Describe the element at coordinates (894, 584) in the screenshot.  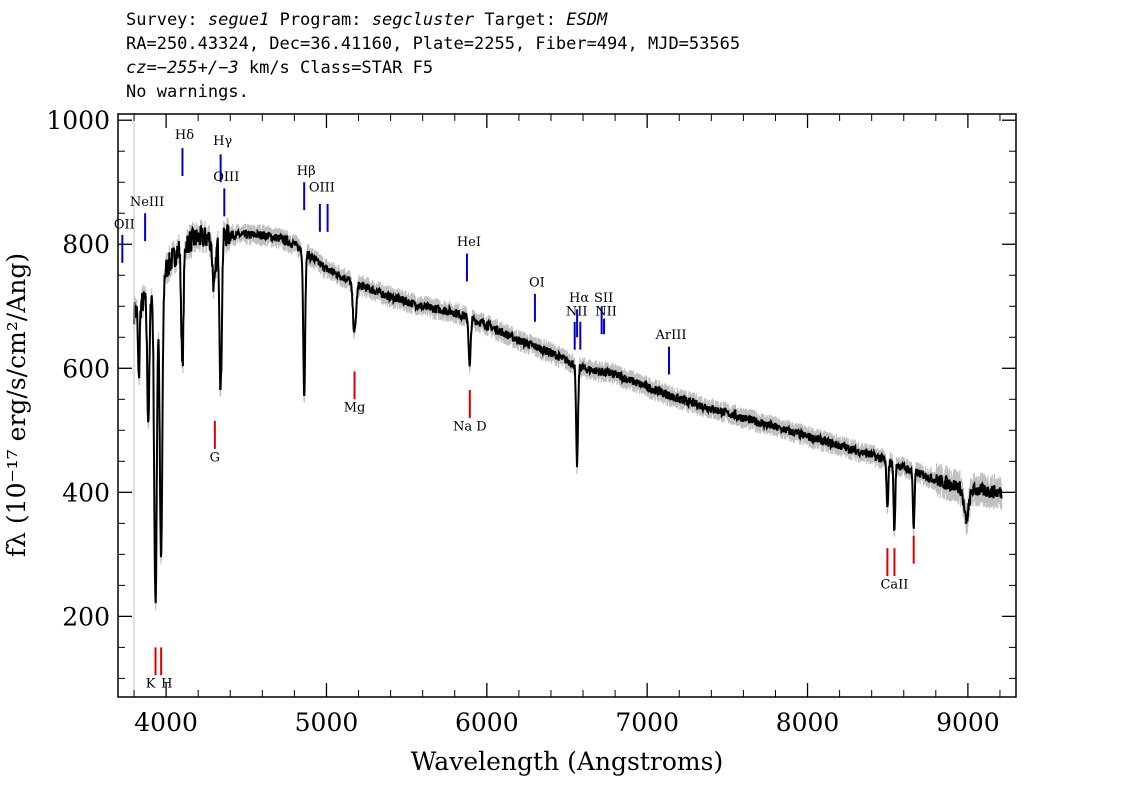
I see `absorption-line-label: CaII` at that location.